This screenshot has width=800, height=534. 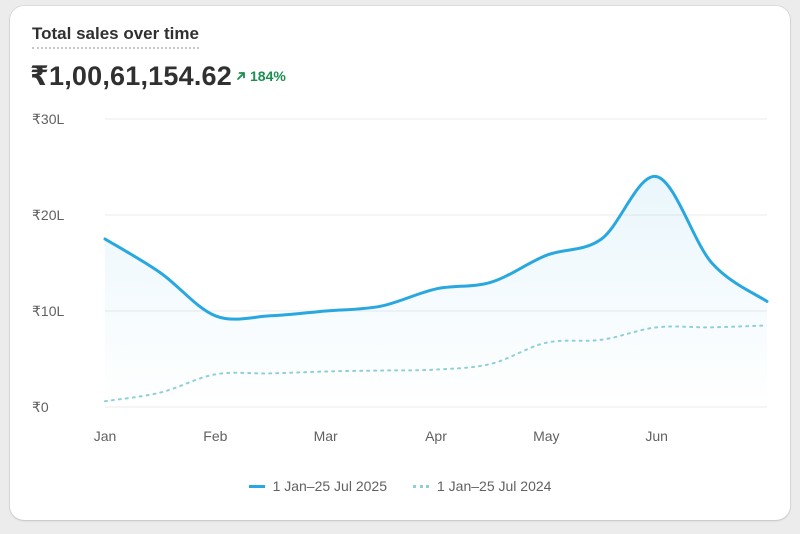 I want to click on total-sales-value: ₹1,00,61,154.62, so click(x=131, y=76).